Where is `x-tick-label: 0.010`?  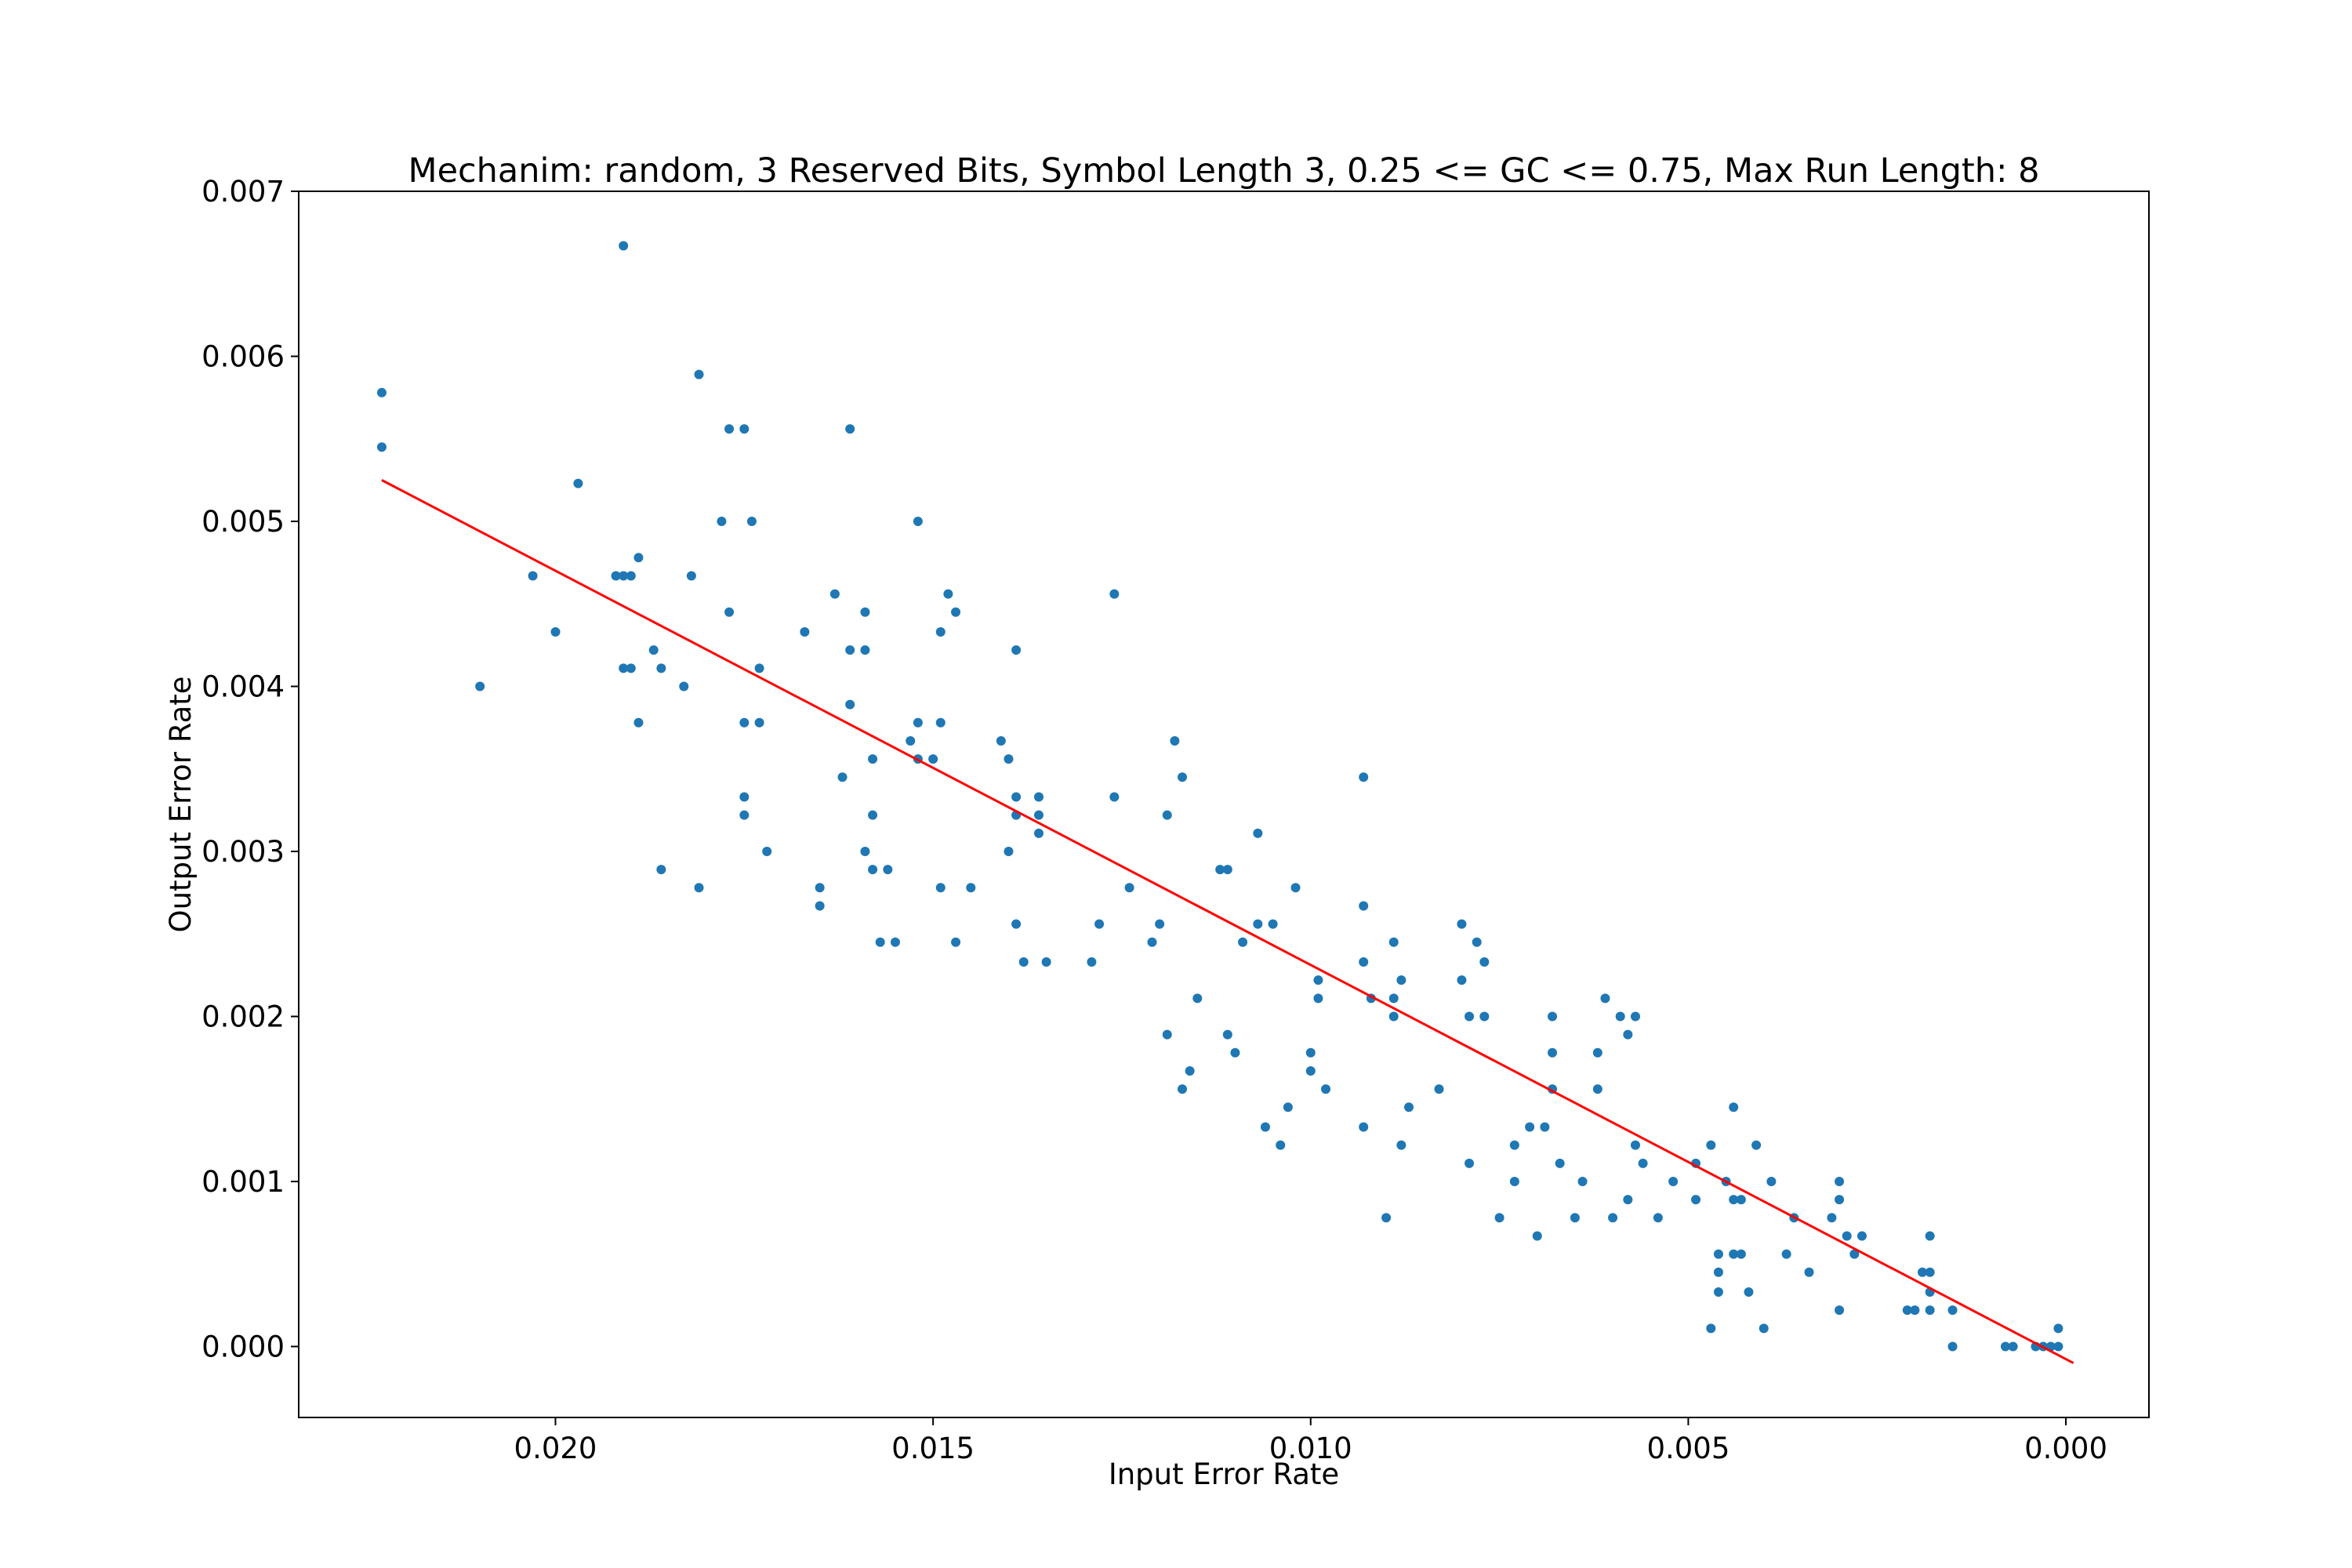 x-tick-label: 0.010 is located at coordinates (1310, 1448).